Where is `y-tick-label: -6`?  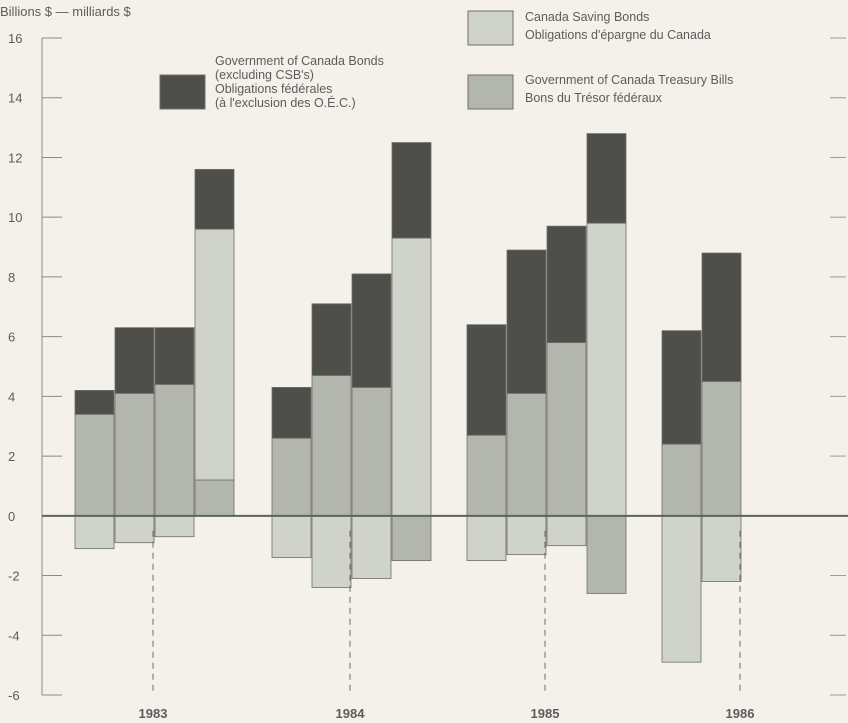
y-tick-label: -6 is located at coordinates (14, 695).